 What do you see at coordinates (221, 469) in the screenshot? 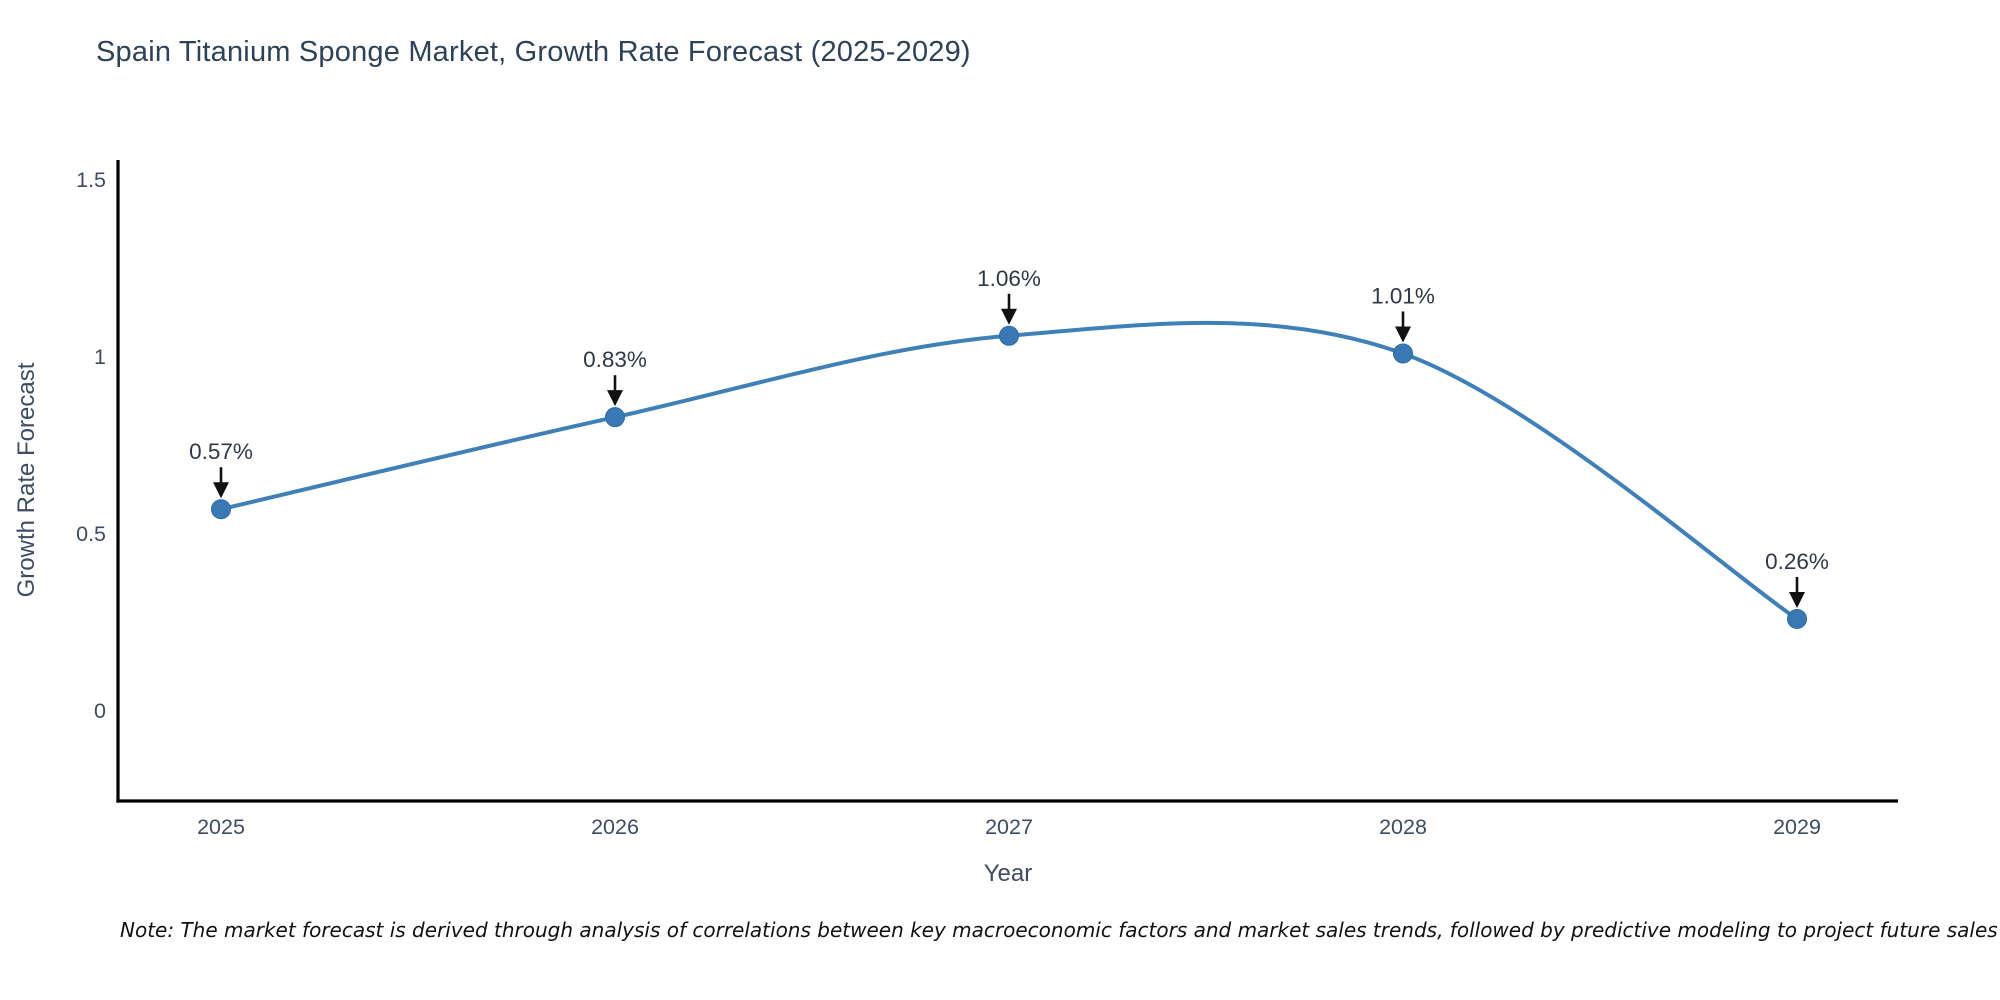
I see `point-annotation: 0.57%` at bounding box center [221, 469].